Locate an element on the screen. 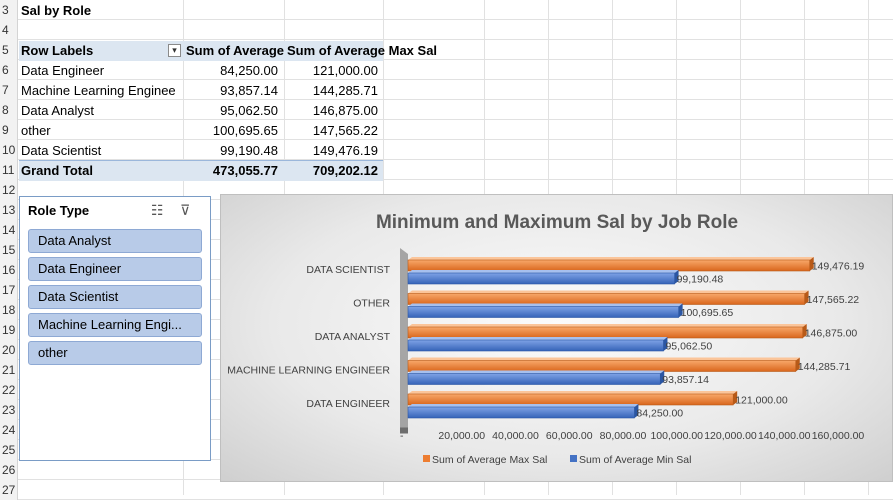  legend-label-min: Sum of Average Min Sal is located at coordinates (635, 460).